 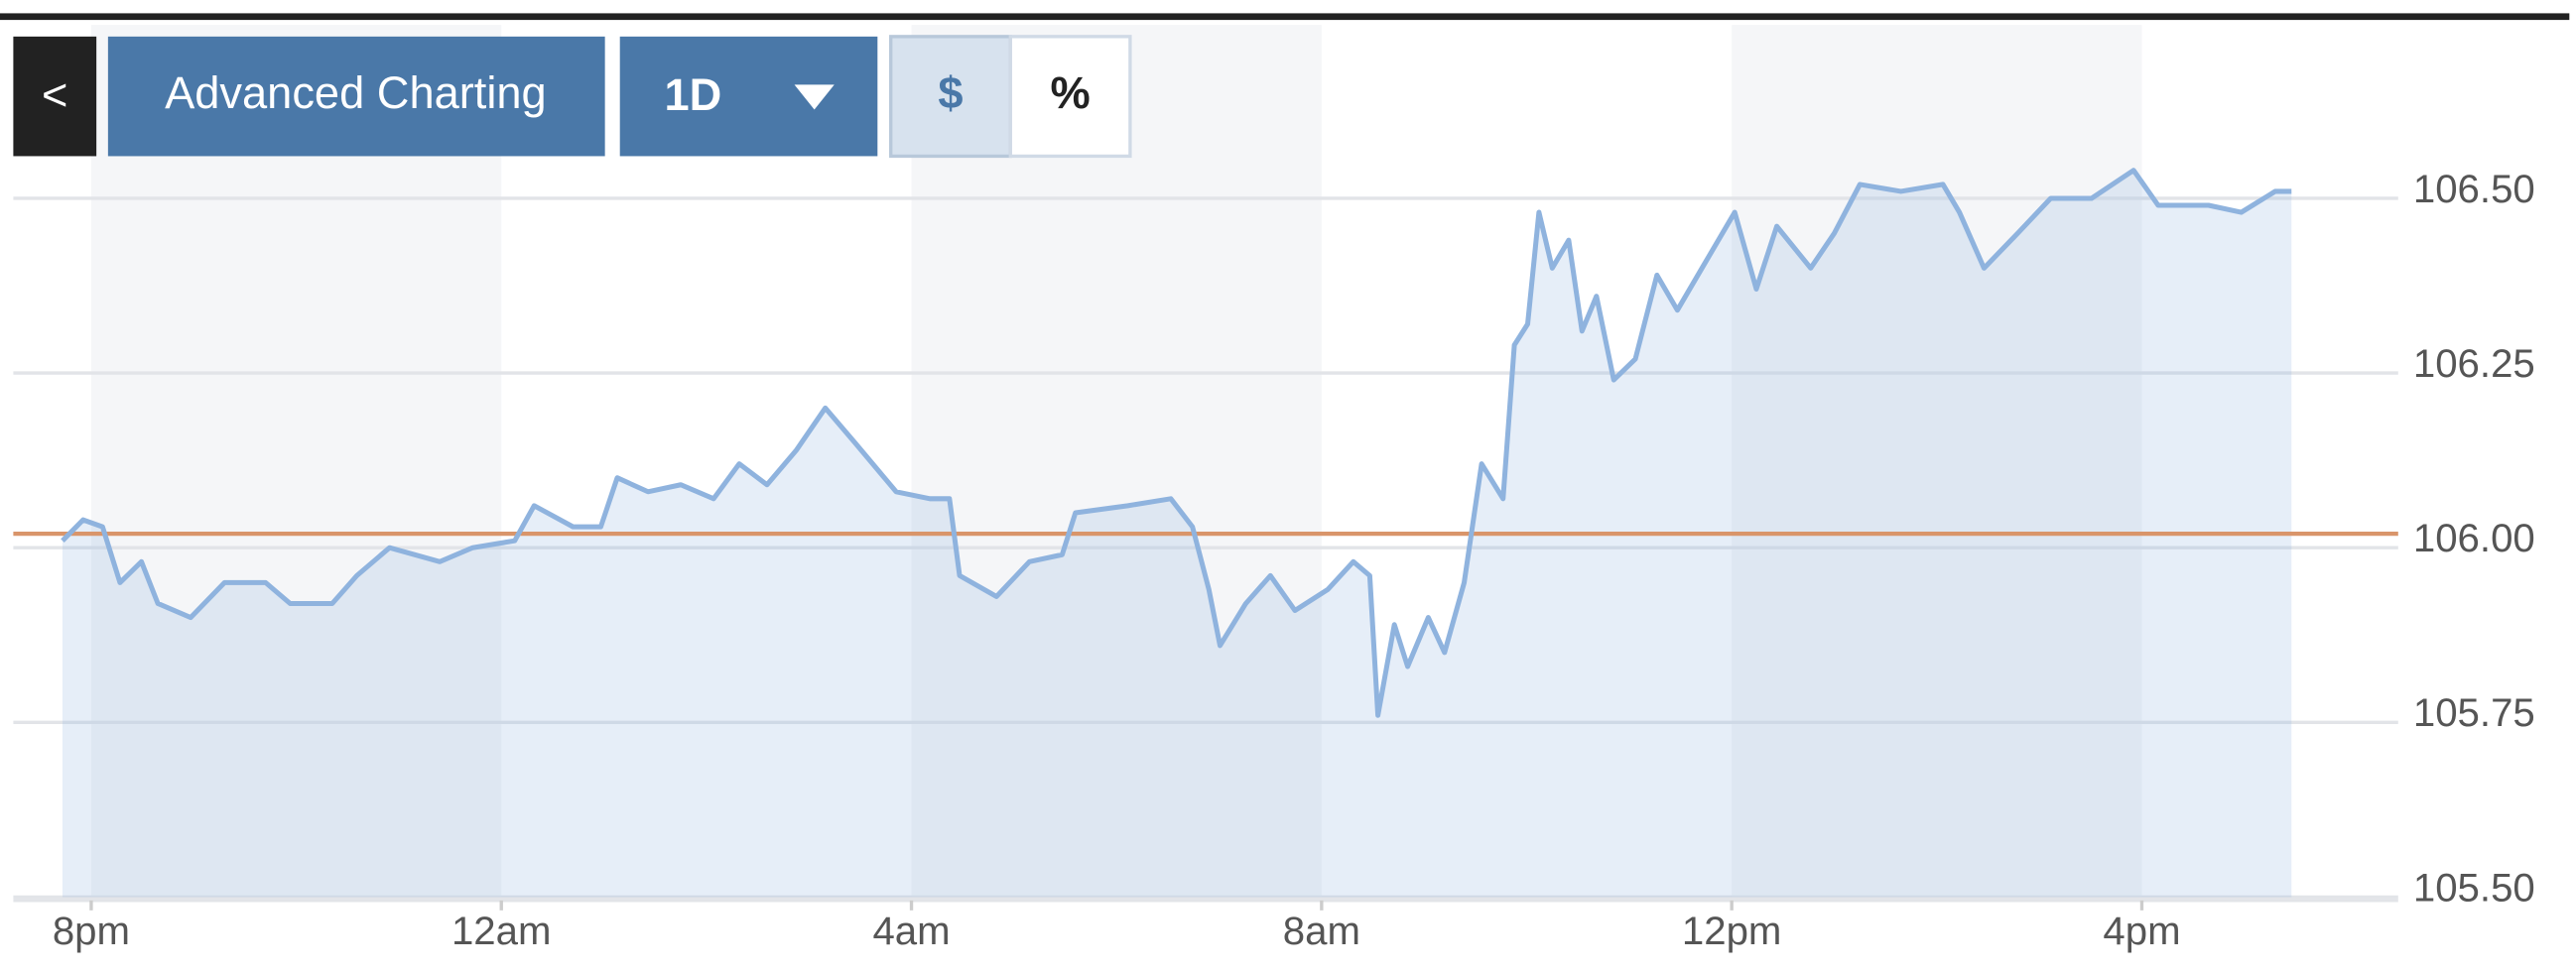 What do you see at coordinates (951, 92) in the screenshot?
I see `dollar-label: $` at bounding box center [951, 92].